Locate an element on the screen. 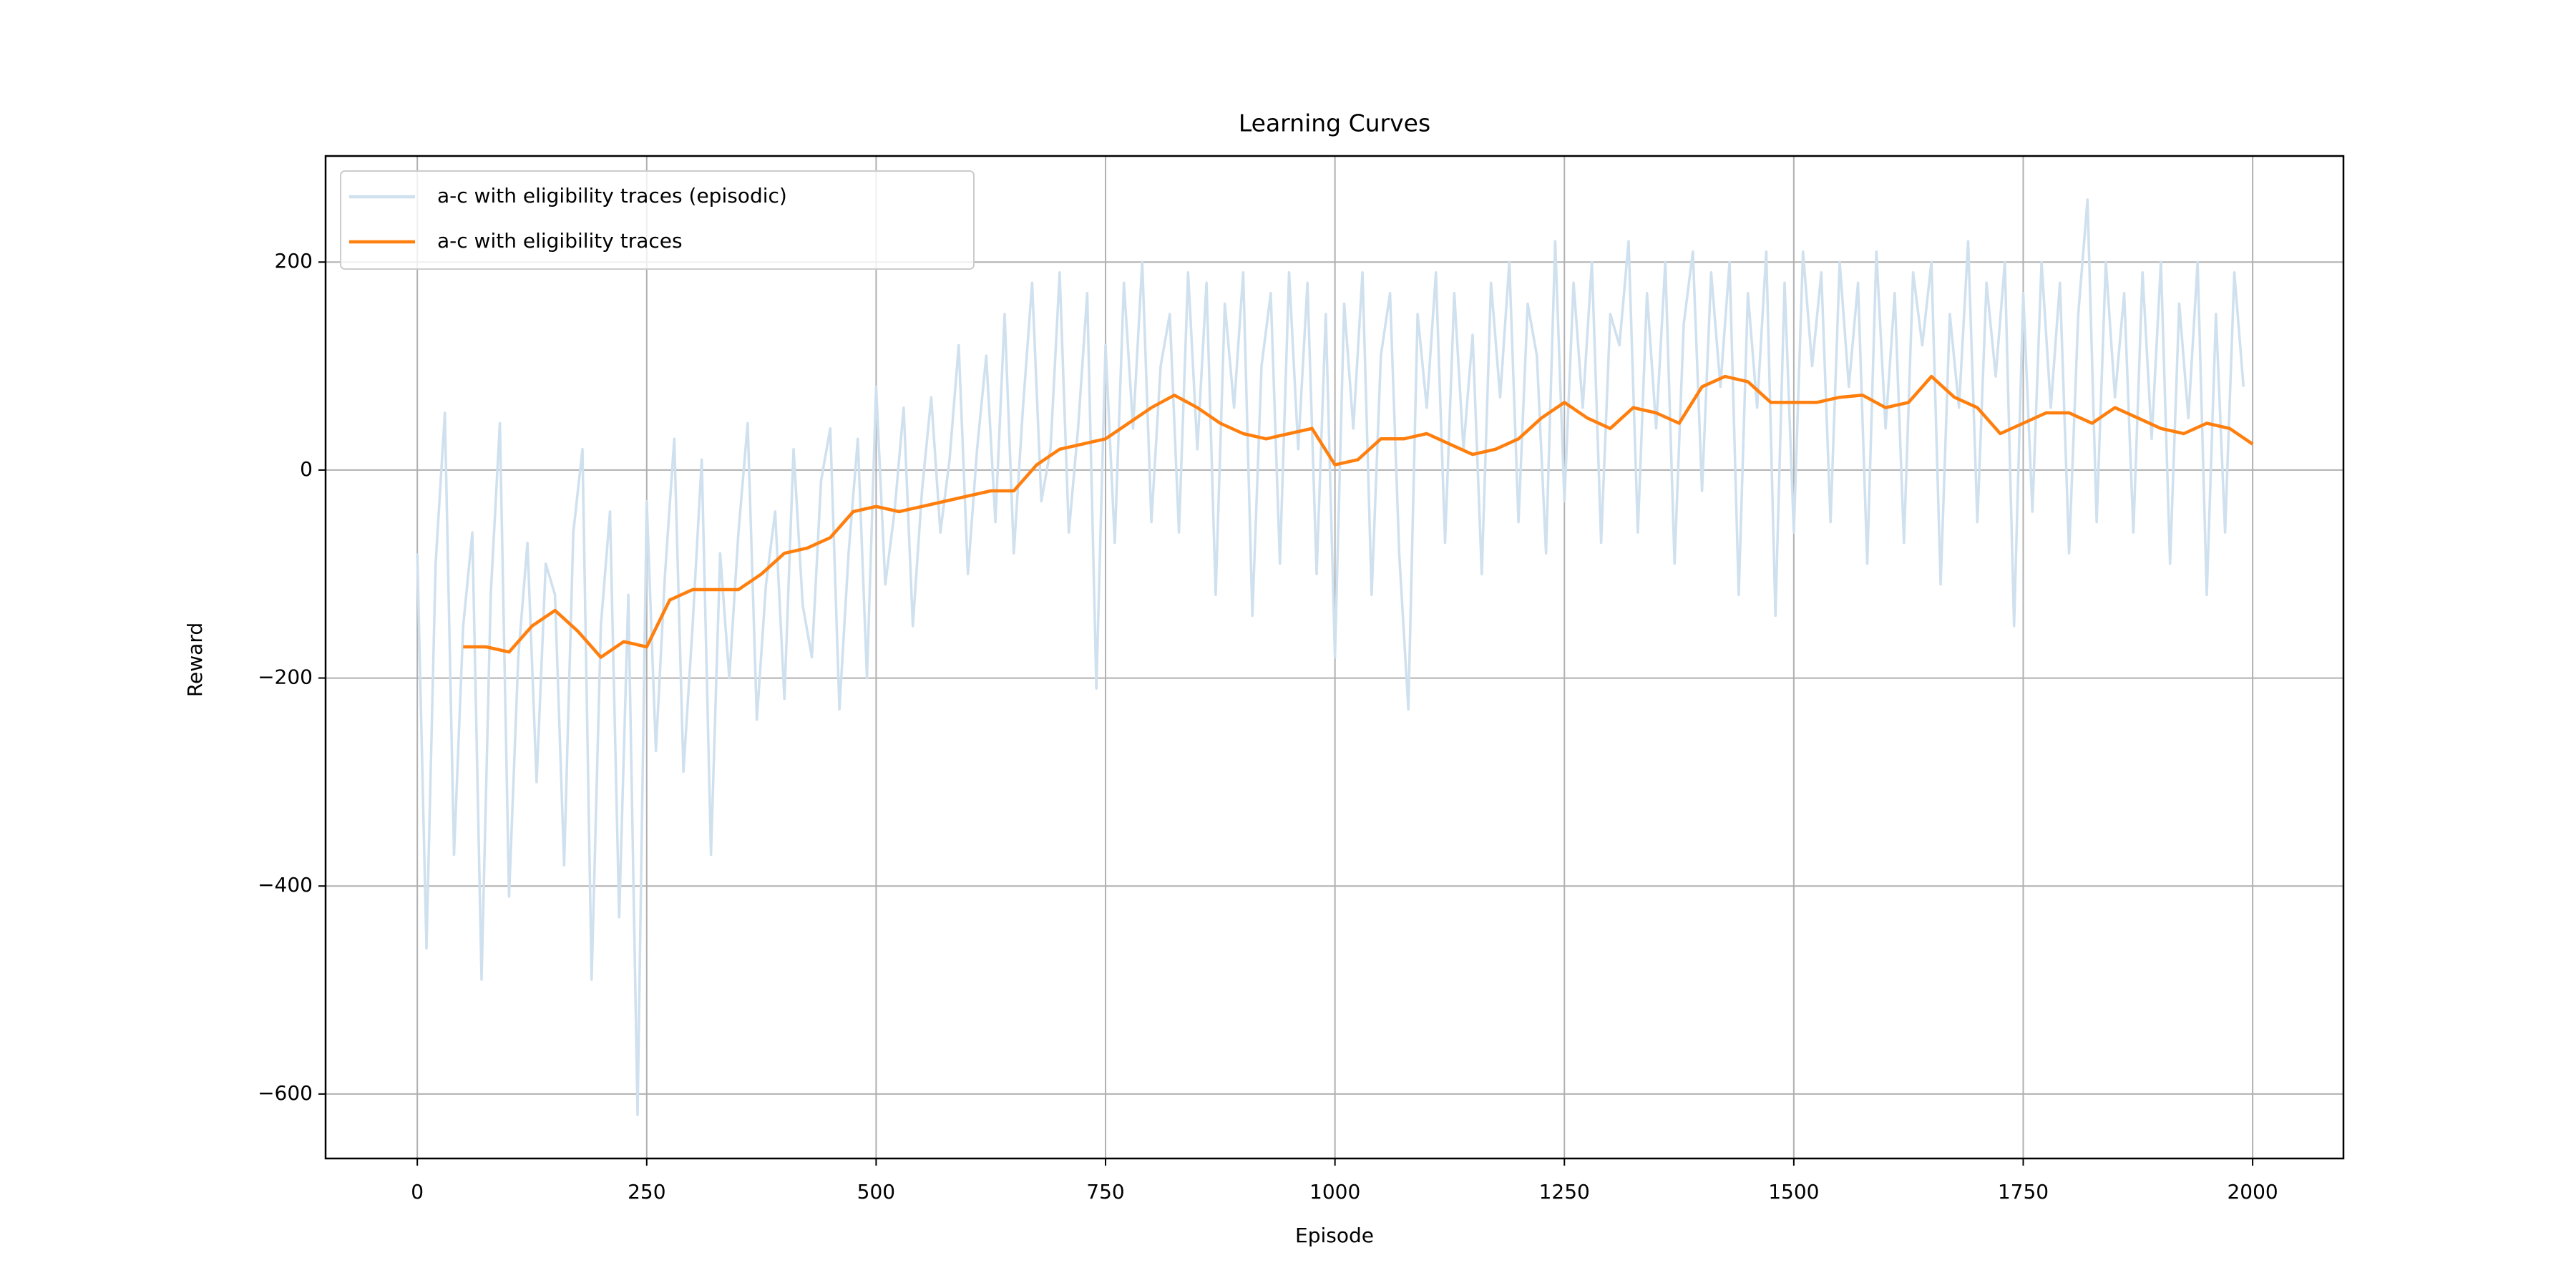 Image resolution: width=2576 pixels, height=1288 pixels. x-tick-label: 1500 is located at coordinates (1793, 1192).